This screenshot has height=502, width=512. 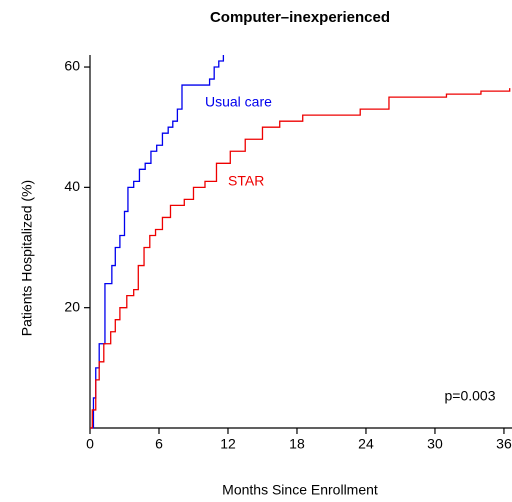 I want to click on x-tick-label: 24, so click(x=366, y=444).